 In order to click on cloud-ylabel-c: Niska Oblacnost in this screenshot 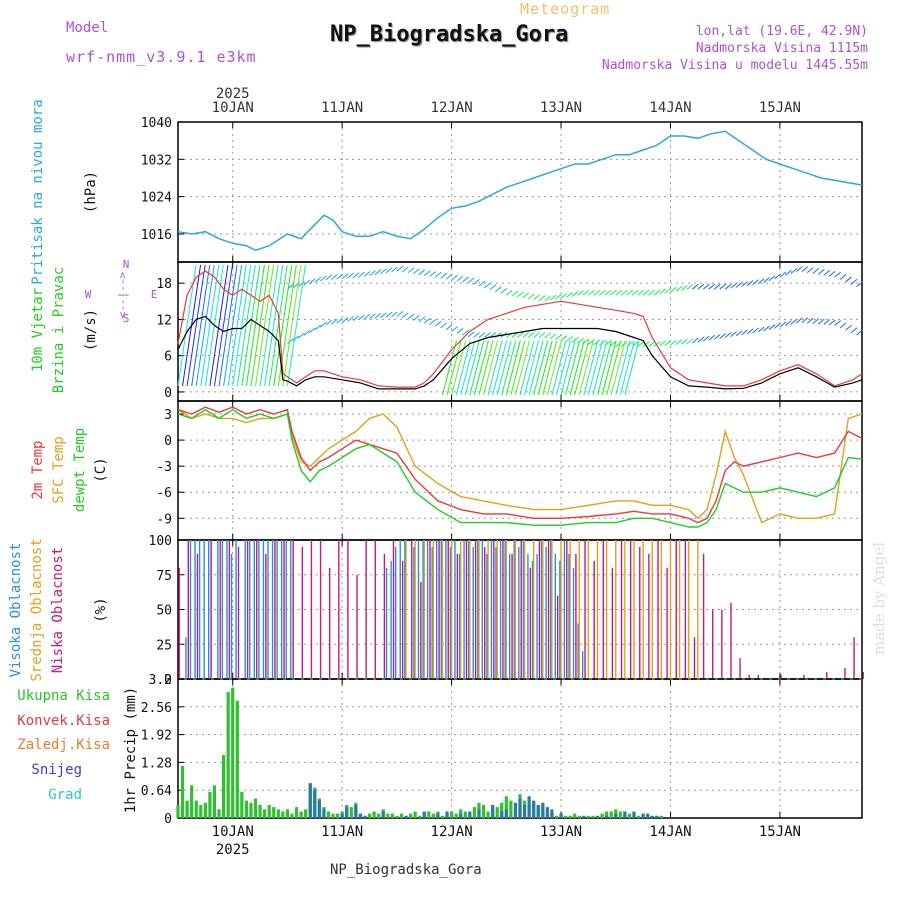, I will do `click(58, 610)`.